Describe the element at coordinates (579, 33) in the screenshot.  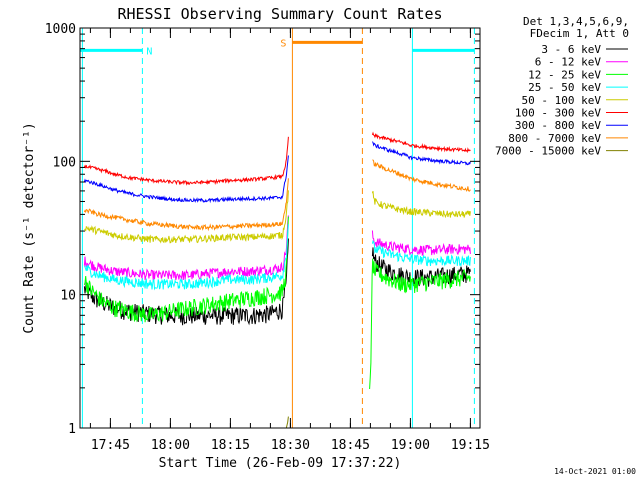
I see `legend-header-line-2: FDecim 1, Att 0` at that location.